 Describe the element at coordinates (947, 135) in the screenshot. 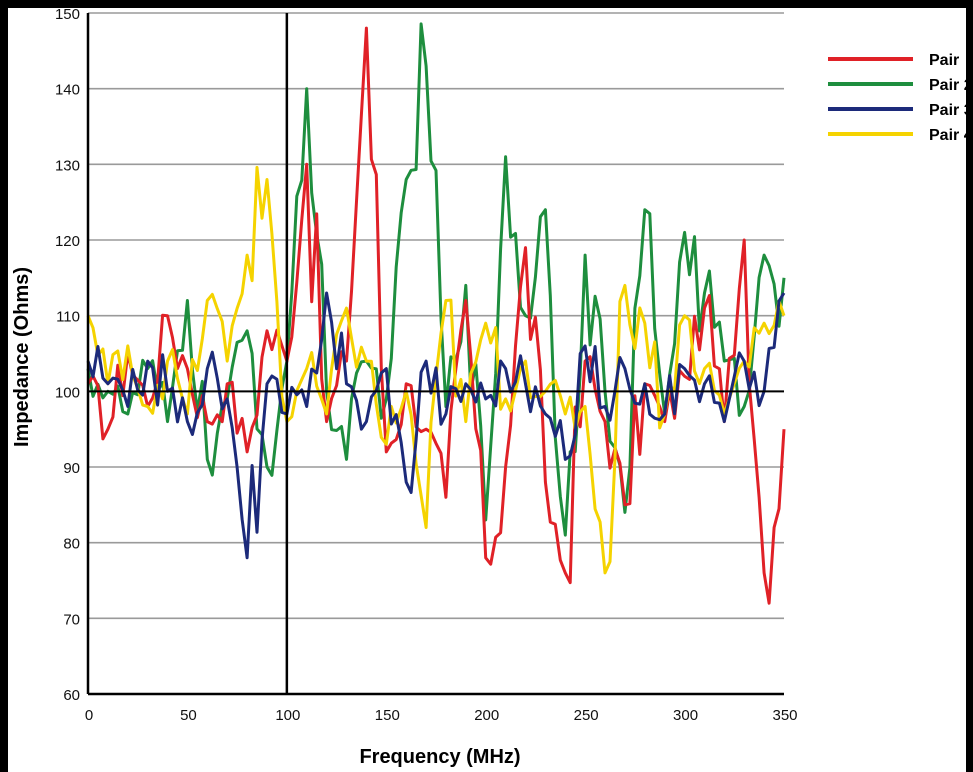

I see `legend-label: Pair 4` at that location.